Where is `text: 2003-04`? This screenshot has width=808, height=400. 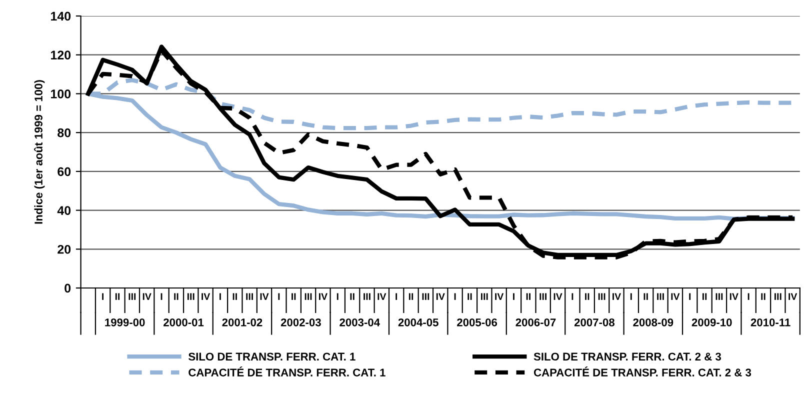
text: 2003-04 is located at coordinates (360, 322).